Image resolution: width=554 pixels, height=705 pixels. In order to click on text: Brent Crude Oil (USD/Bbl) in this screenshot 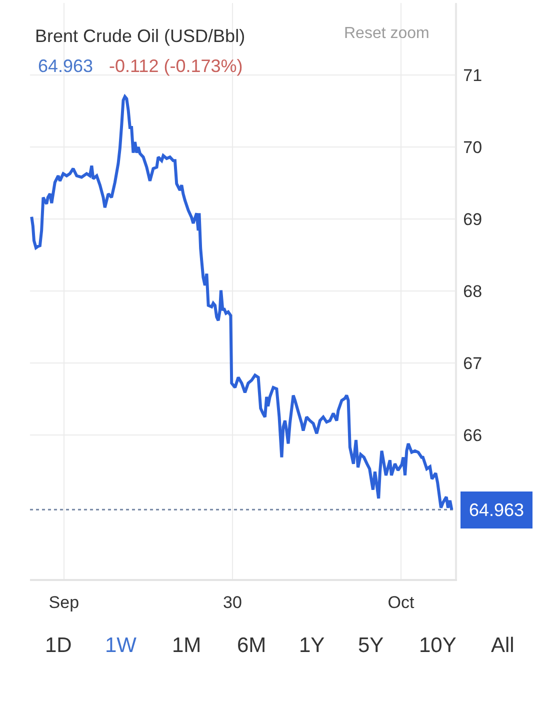, I will do `click(140, 36)`.